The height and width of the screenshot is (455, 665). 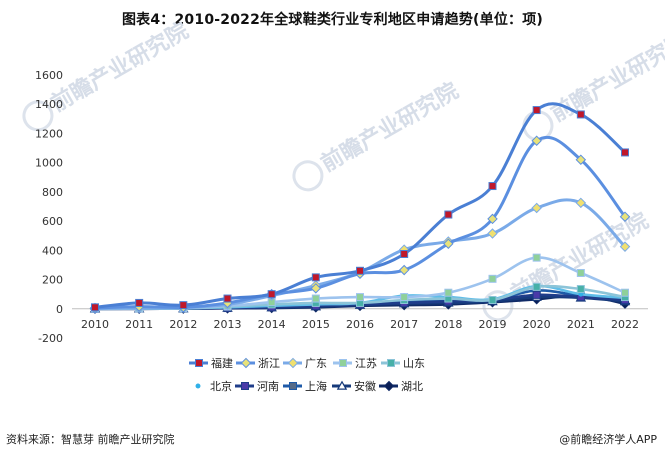 I want to click on legend-label: 浙江, so click(x=269, y=363).